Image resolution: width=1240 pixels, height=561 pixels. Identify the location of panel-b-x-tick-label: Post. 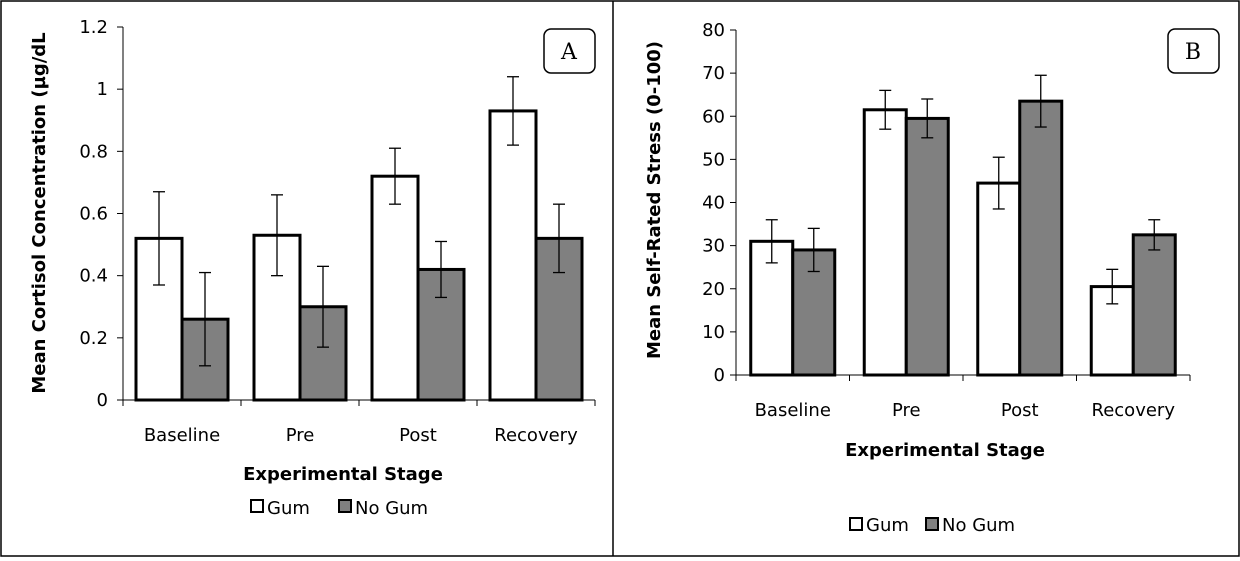
(1020, 410).